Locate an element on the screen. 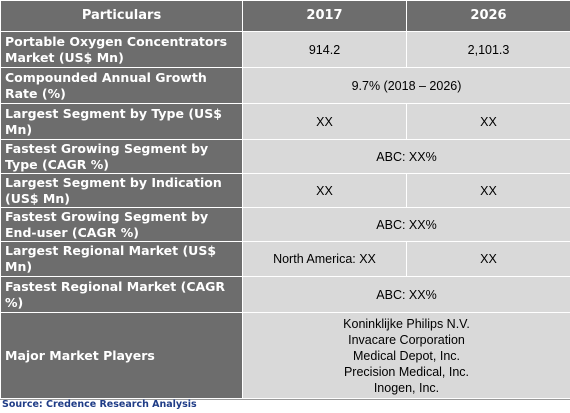  row-label: Fastest Regional Market (CAGR %) is located at coordinates (121, 294).